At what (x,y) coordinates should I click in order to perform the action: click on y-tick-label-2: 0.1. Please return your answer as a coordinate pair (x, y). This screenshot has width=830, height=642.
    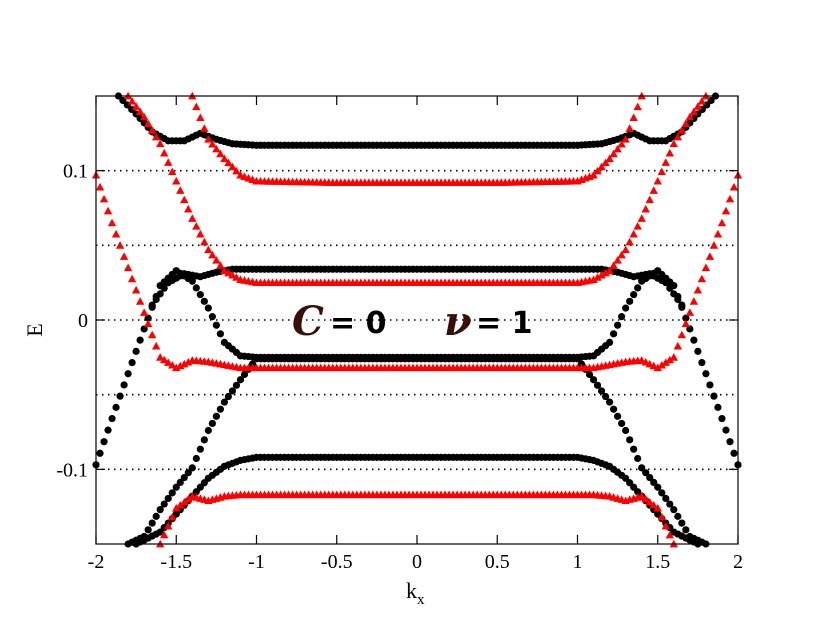
    Looking at the image, I should click on (75, 172).